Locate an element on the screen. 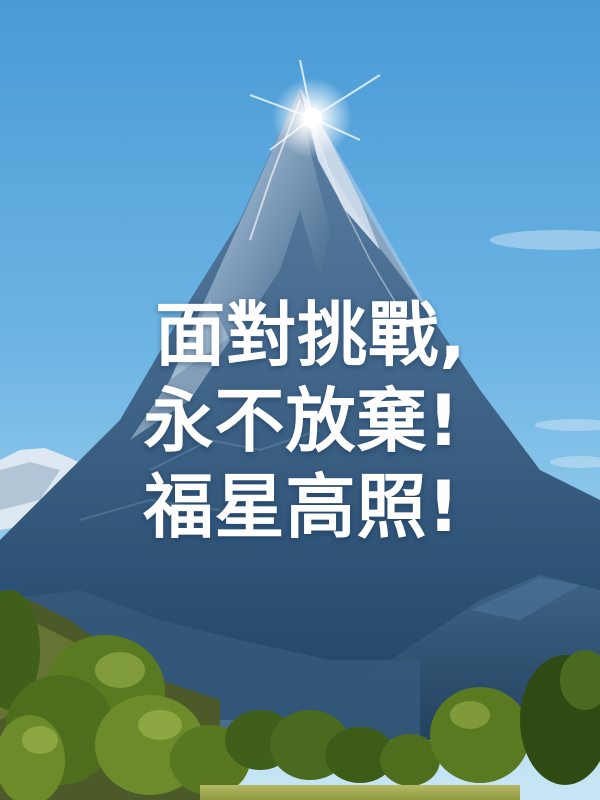 The height and width of the screenshot is (800, 600). caption-line-2: 永不放棄! is located at coordinates (302, 421).